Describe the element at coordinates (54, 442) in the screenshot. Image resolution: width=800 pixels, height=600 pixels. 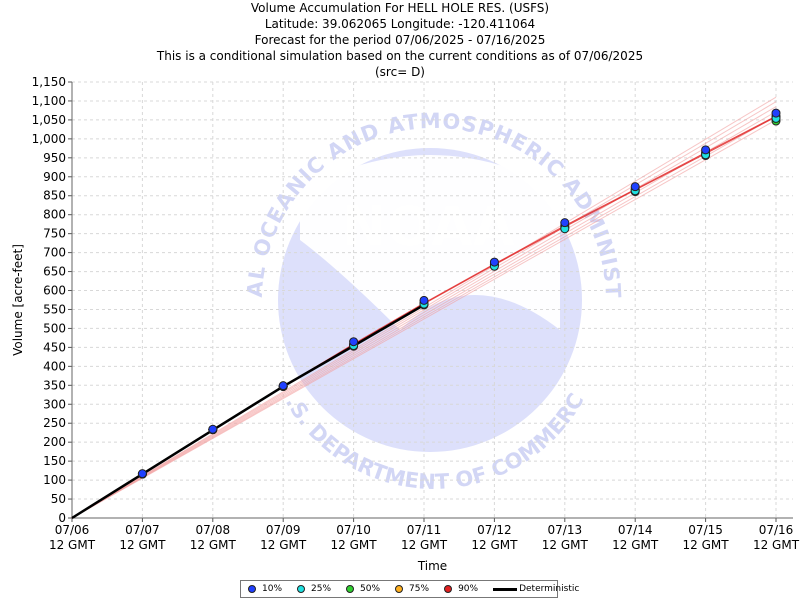
I see `y-tick-label: 200` at that location.